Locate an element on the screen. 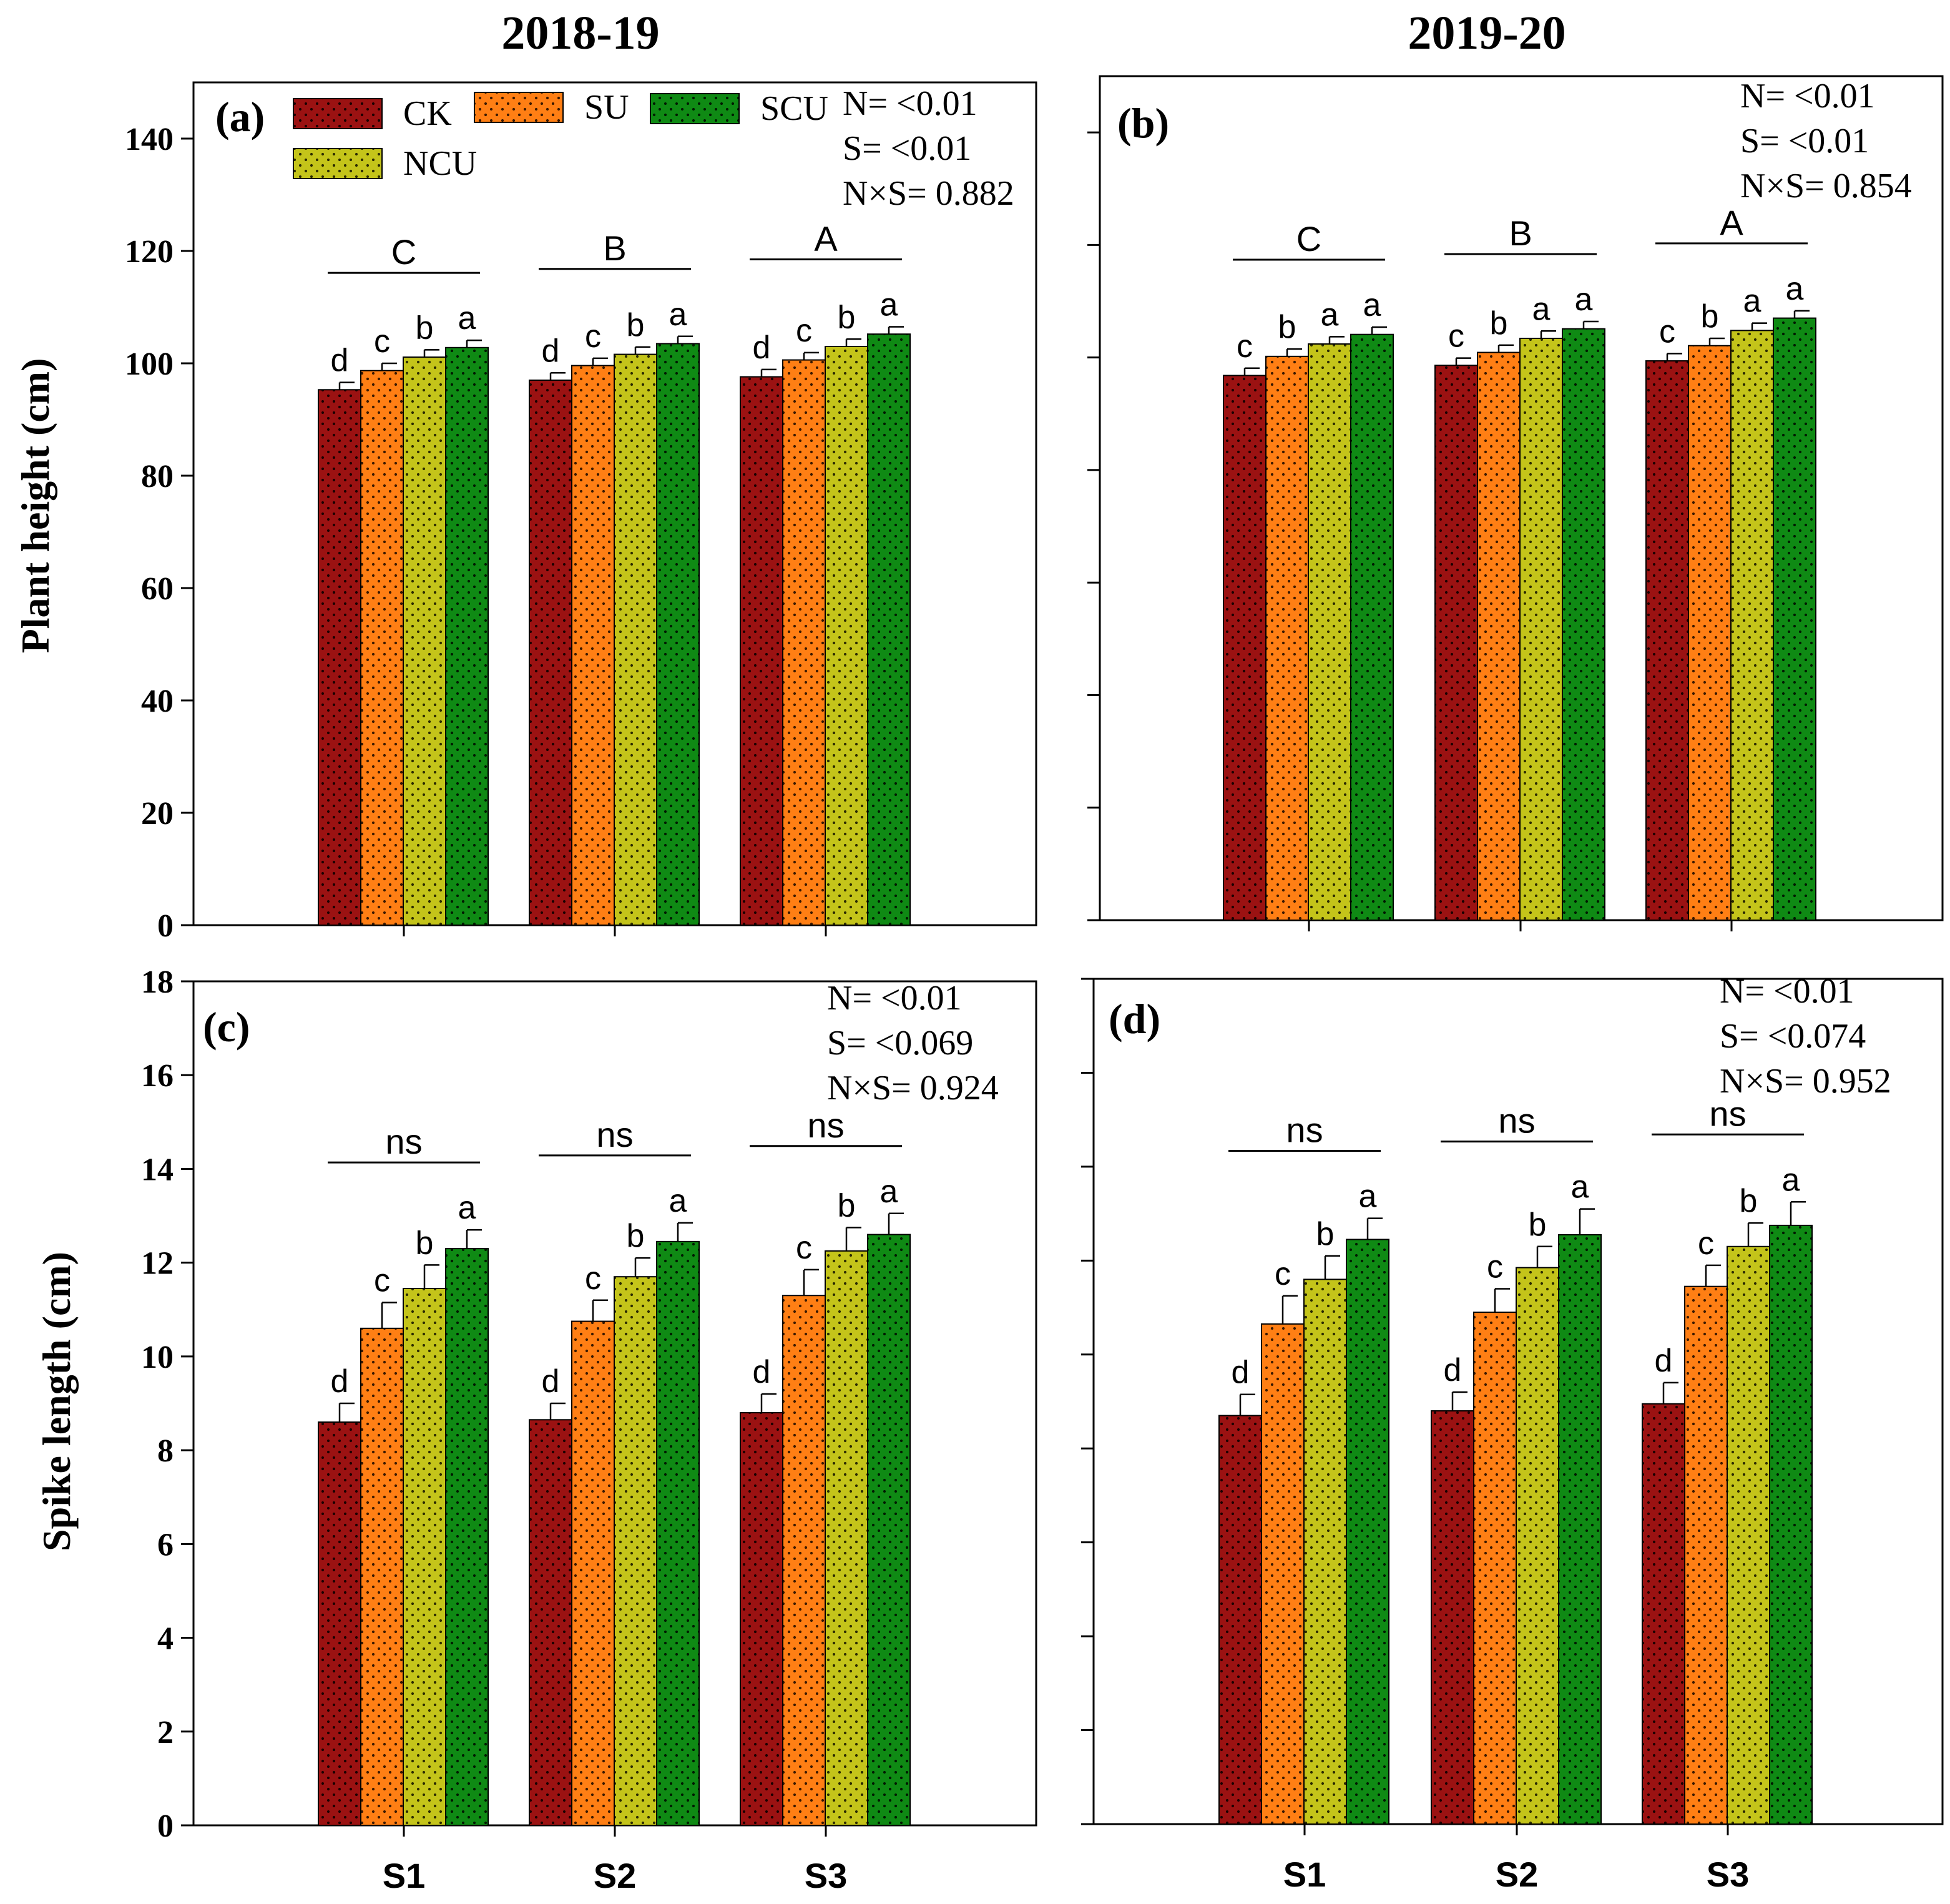  x-tick-label-s2: S2 is located at coordinates (1517, 1874).